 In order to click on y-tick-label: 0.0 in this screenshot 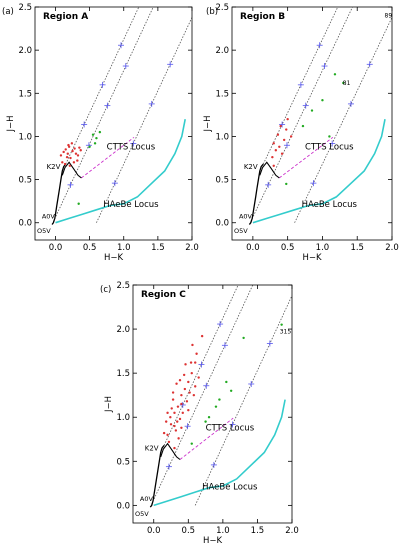, I will do `click(25, 224)`.